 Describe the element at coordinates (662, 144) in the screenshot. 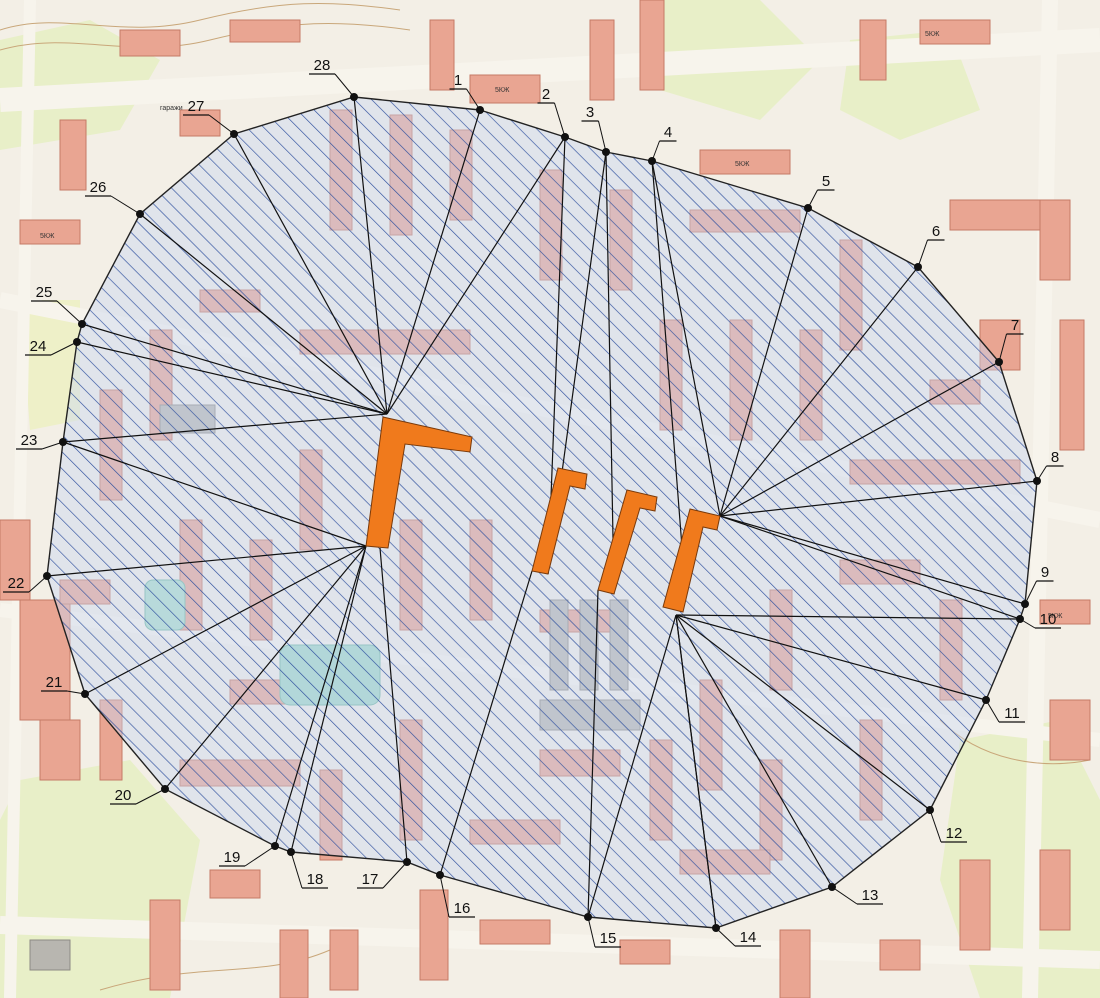

I see `survey-point-4: 4` at that location.